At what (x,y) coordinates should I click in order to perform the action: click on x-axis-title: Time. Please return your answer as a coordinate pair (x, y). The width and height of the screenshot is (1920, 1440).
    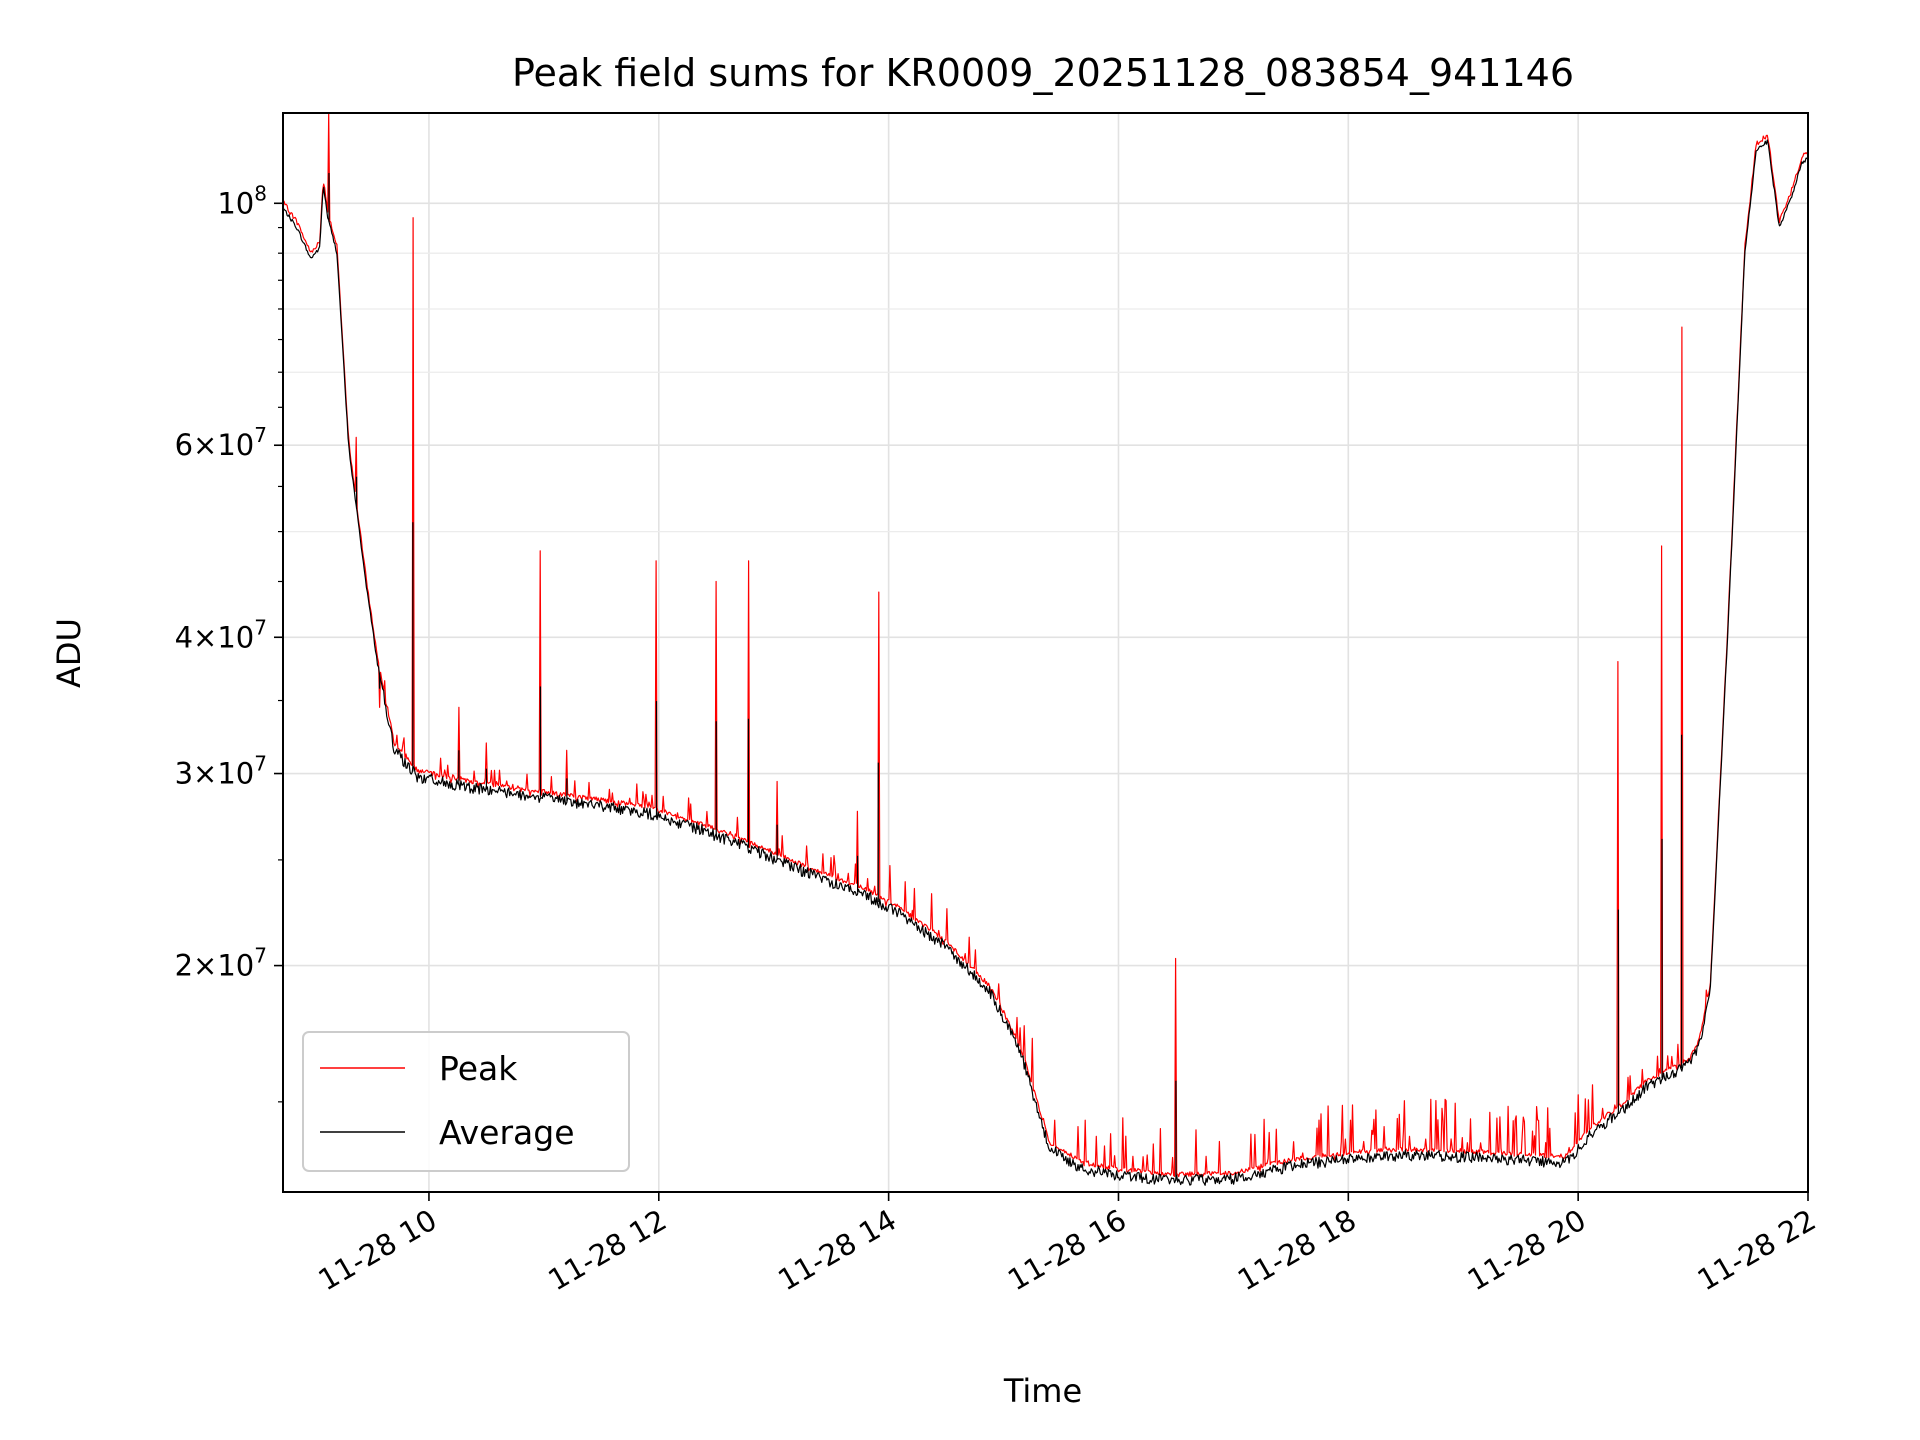
    Looking at the image, I should click on (1042, 1391).